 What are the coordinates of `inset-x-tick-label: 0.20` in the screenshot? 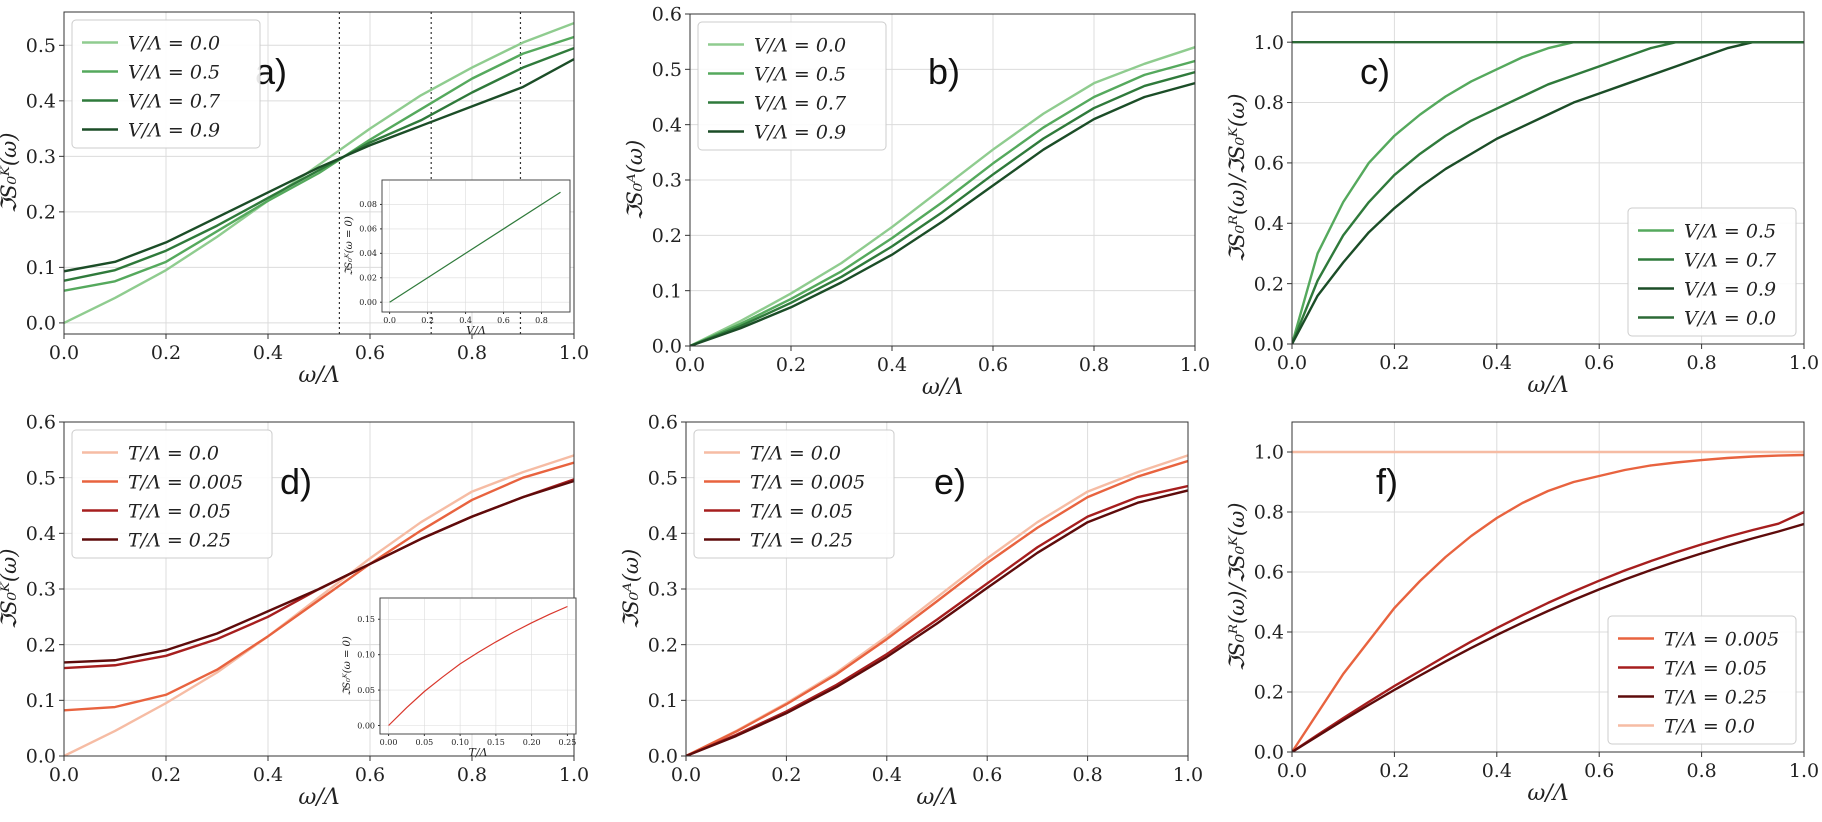 It's located at (532, 742).